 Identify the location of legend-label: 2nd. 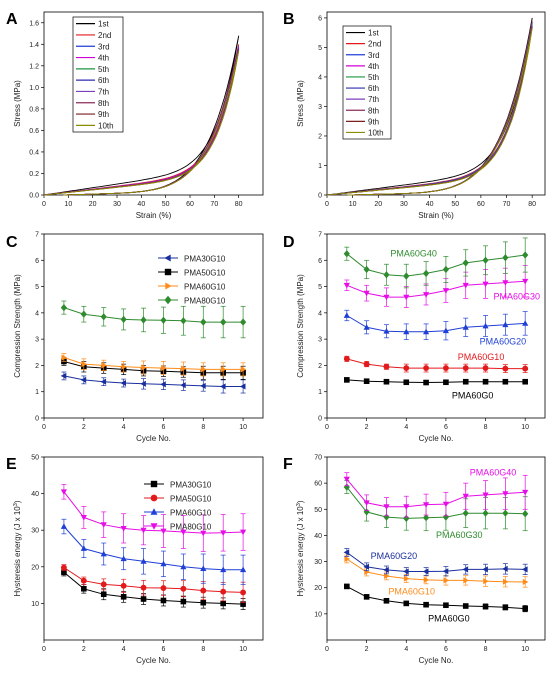
(104, 35).